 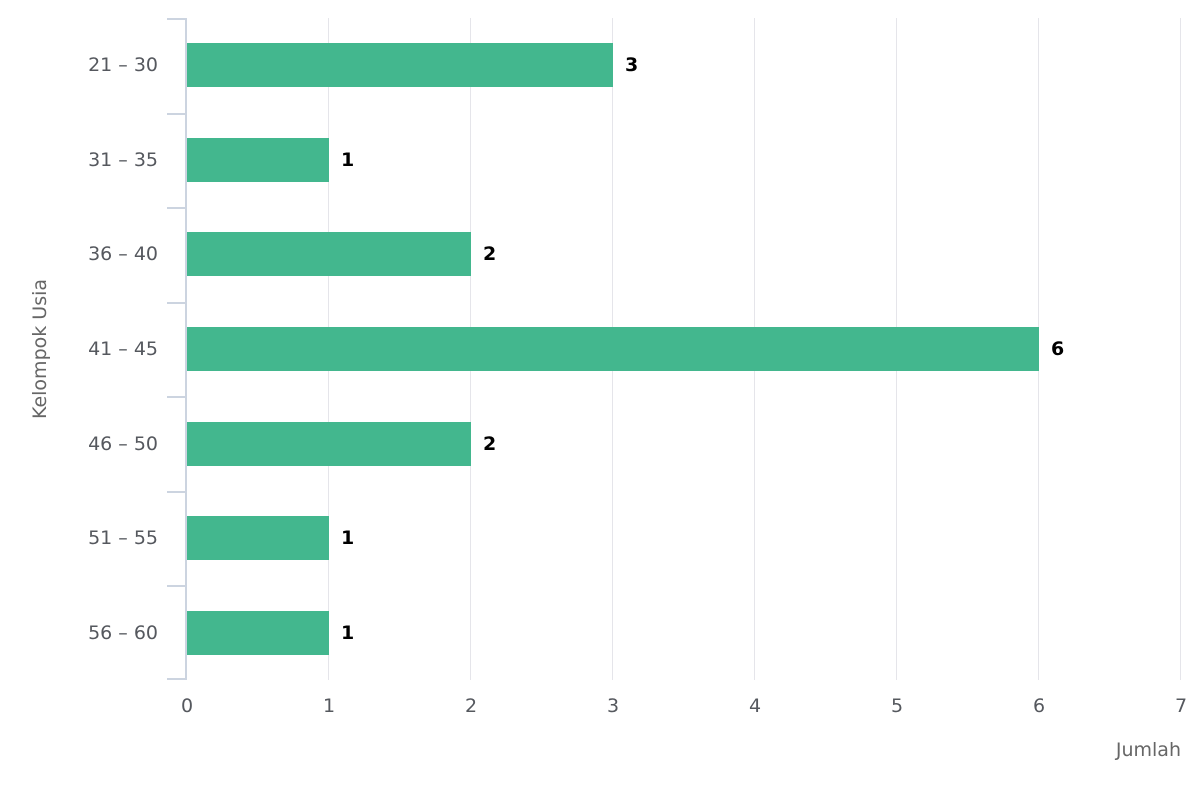 What do you see at coordinates (1181, 706) in the screenshot?
I see `x-tick-label: 7` at bounding box center [1181, 706].